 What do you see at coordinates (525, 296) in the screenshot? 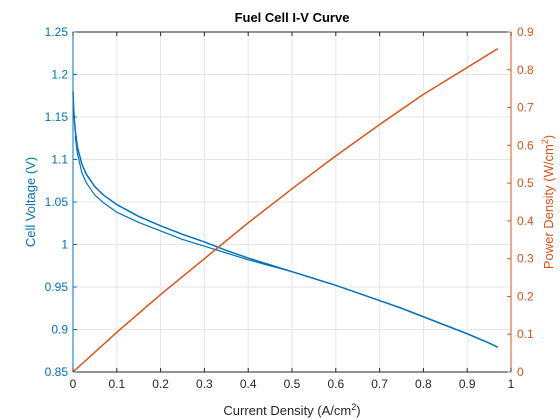
I see `y-right-tick-label-2: 0.2` at bounding box center [525, 296].